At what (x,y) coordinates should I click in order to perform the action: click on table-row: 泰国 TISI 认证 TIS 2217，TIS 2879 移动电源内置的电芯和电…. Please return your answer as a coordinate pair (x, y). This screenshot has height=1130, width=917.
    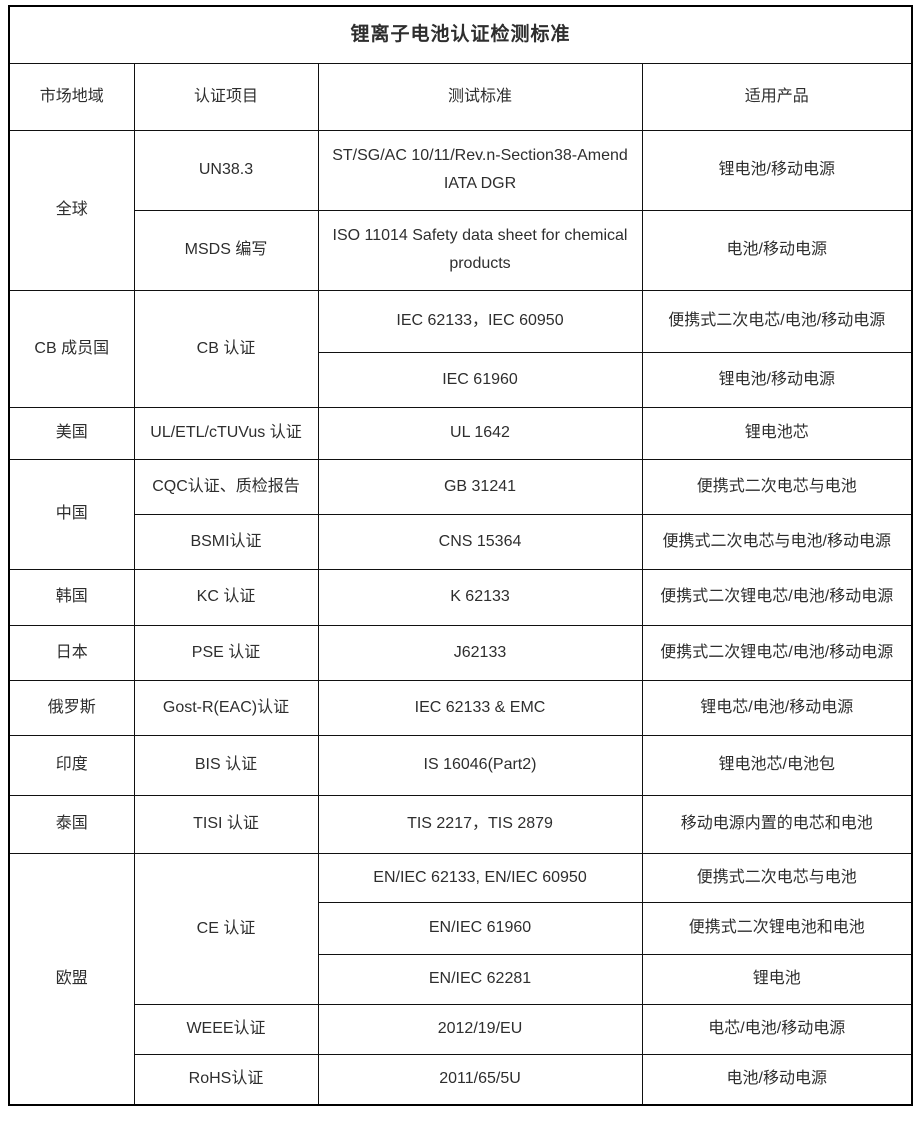
    Looking at the image, I should click on (460, 824).